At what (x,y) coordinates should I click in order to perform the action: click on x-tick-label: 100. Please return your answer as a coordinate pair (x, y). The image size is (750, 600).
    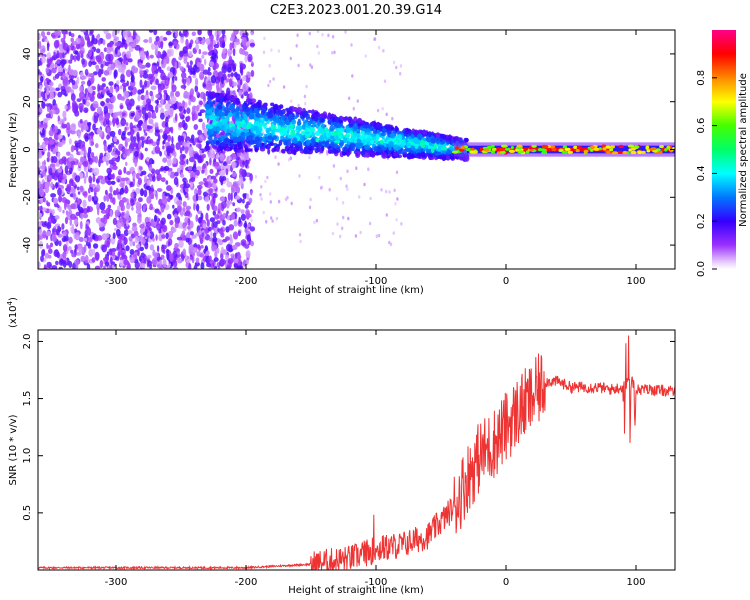
    Looking at the image, I should click on (635, 281).